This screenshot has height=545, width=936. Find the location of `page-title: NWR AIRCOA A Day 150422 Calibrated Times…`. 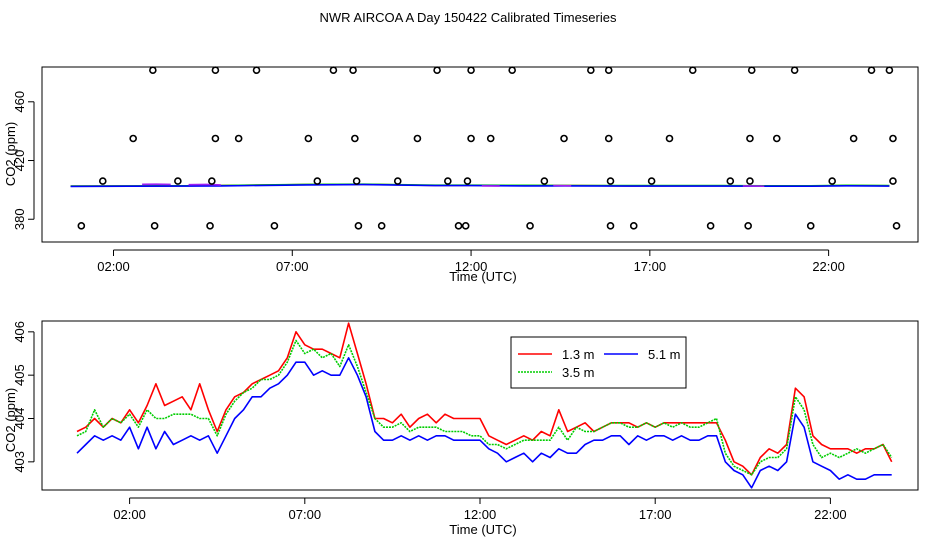

page-title: NWR AIRCOA A Day 150422 Calibrated Times… is located at coordinates (468, 17).